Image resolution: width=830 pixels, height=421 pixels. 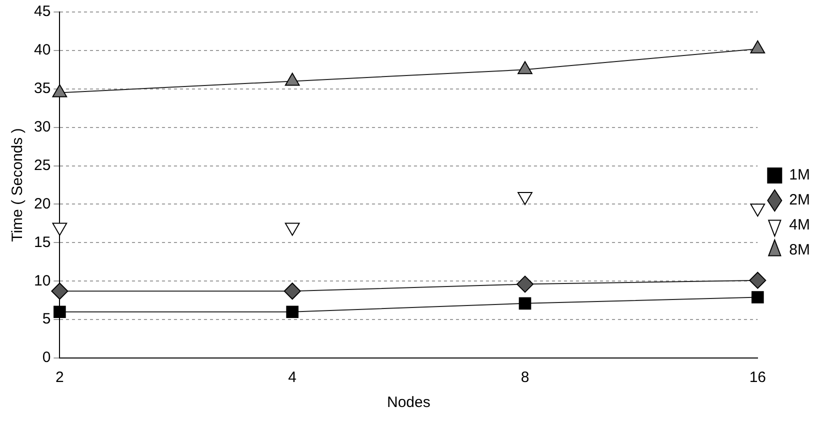 I want to click on legend-label: 1M, so click(x=799, y=175).